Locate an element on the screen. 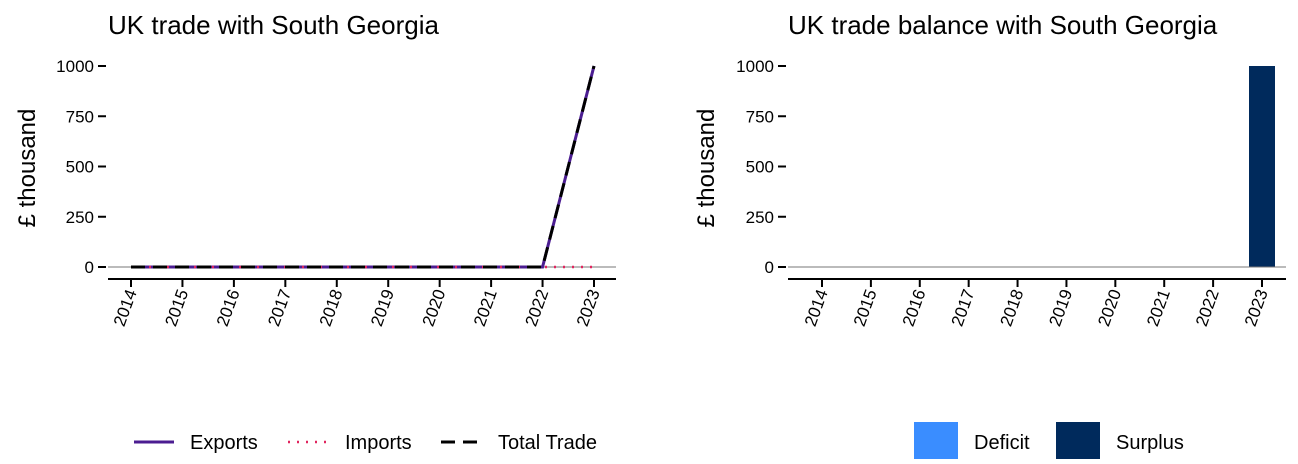 Image resolution: width=1298 pixels, height=464 pixels. legend-label: Imports is located at coordinates (378, 443).